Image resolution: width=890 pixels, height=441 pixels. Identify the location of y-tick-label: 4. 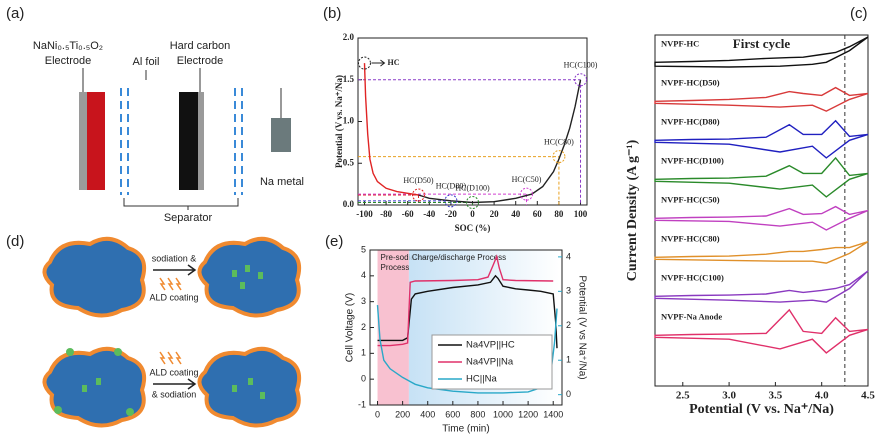
(363, 275).